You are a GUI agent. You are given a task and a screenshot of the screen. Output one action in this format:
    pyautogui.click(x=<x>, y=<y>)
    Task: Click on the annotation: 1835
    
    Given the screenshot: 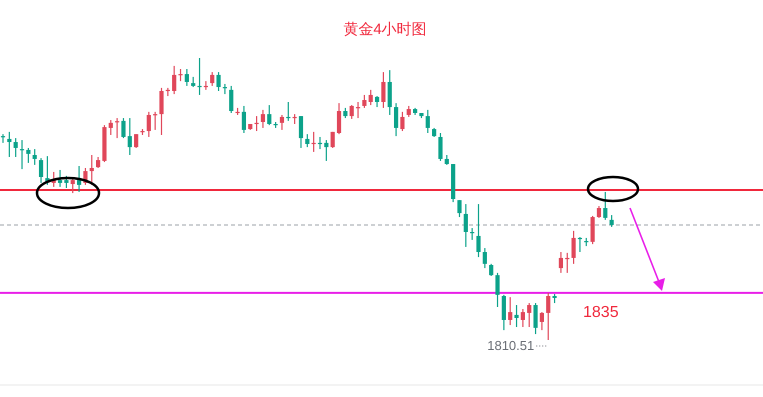 What is the action you would take?
    pyautogui.click(x=601, y=312)
    